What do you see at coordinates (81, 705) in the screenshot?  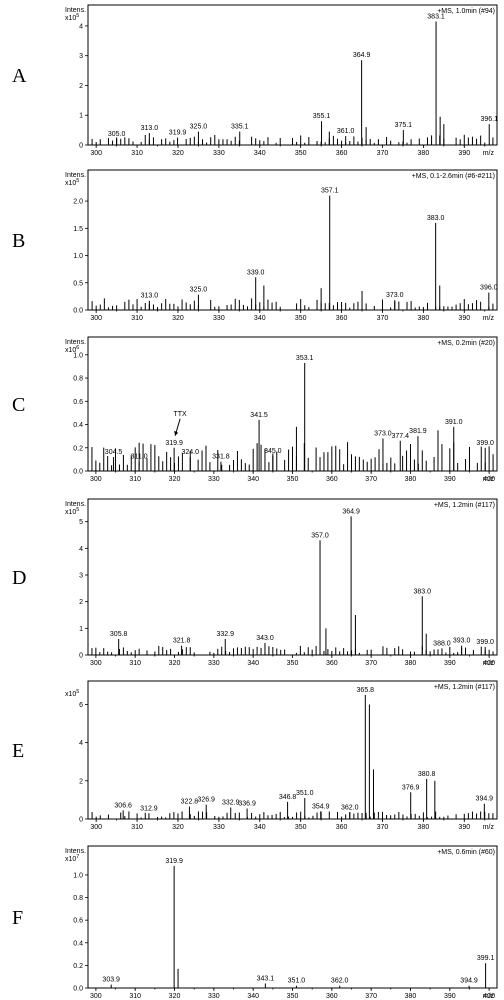 I see `y-tick-label: 6` at bounding box center [81, 705].